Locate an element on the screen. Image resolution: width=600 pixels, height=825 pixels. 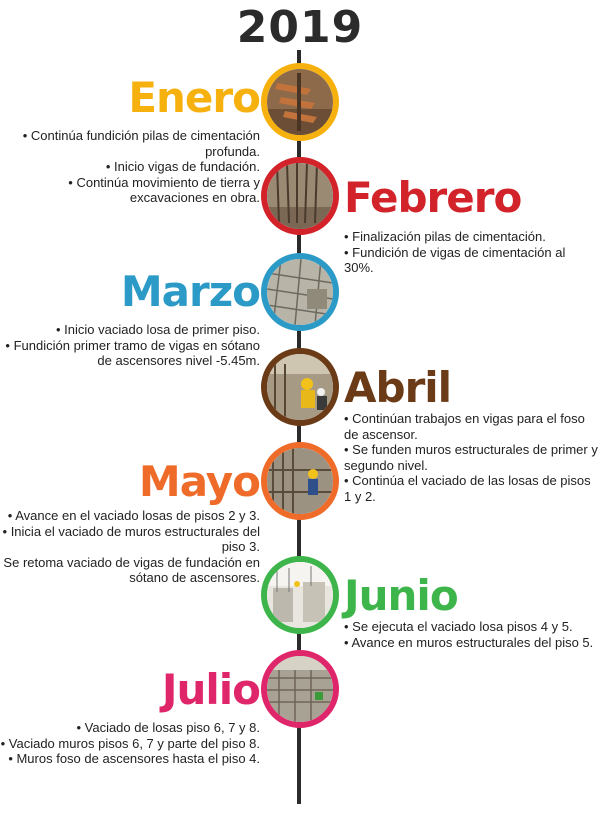
timeline-line is located at coordinates (299, 427).